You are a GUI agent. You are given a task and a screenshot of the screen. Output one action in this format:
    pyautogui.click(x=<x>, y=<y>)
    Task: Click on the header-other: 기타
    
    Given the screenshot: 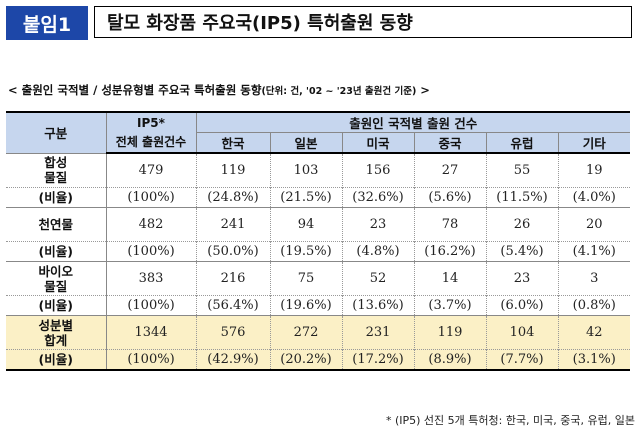 What is the action you would take?
    pyautogui.click(x=594, y=143)
    